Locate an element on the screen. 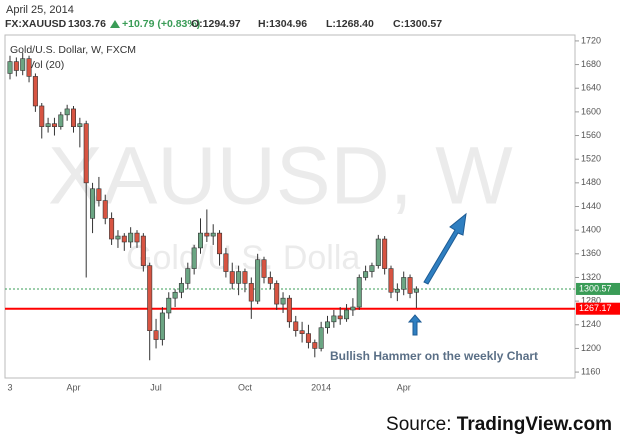 This screenshot has width=625, height=445. watermark-sub: Gold/U.S. Dolla is located at coordinates (243, 258).